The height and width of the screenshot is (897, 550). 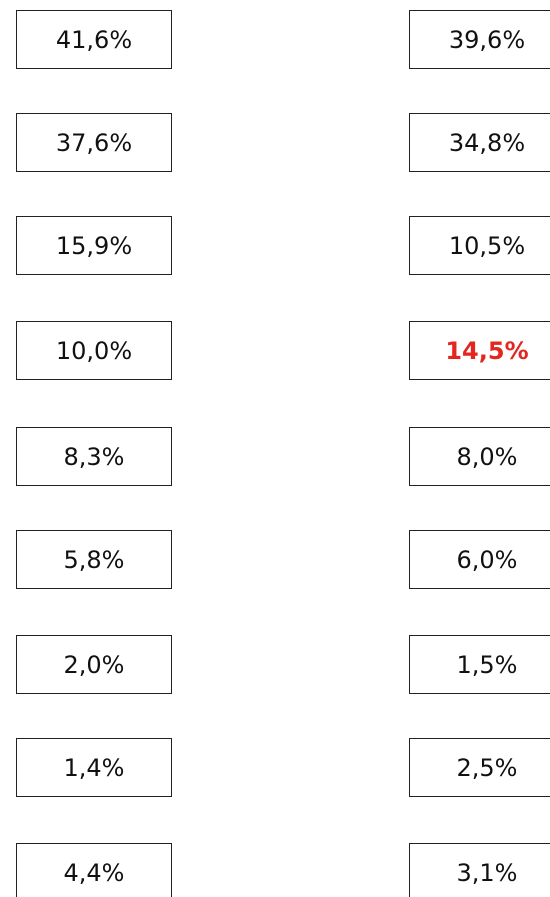 What do you see at coordinates (94, 870) in the screenshot?
I see `value-box: 4,4%` at bounding box center [94, 870].